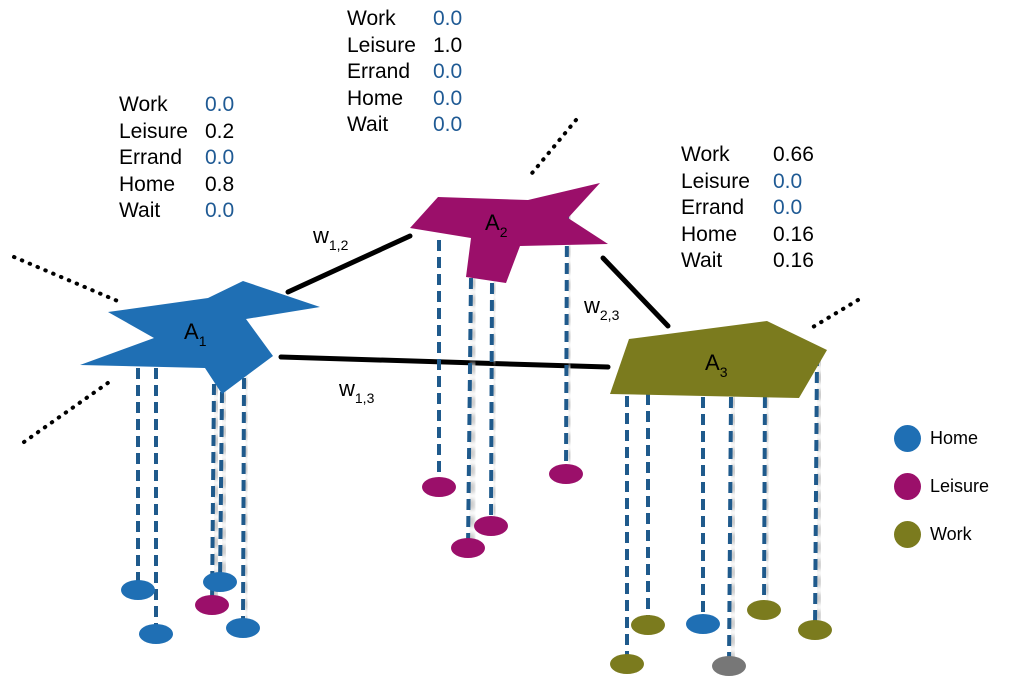  What do you see at coordinates (907, 486) in the screenshot?
I see `leisure-dot-icon` at bounding box center [907, 486].